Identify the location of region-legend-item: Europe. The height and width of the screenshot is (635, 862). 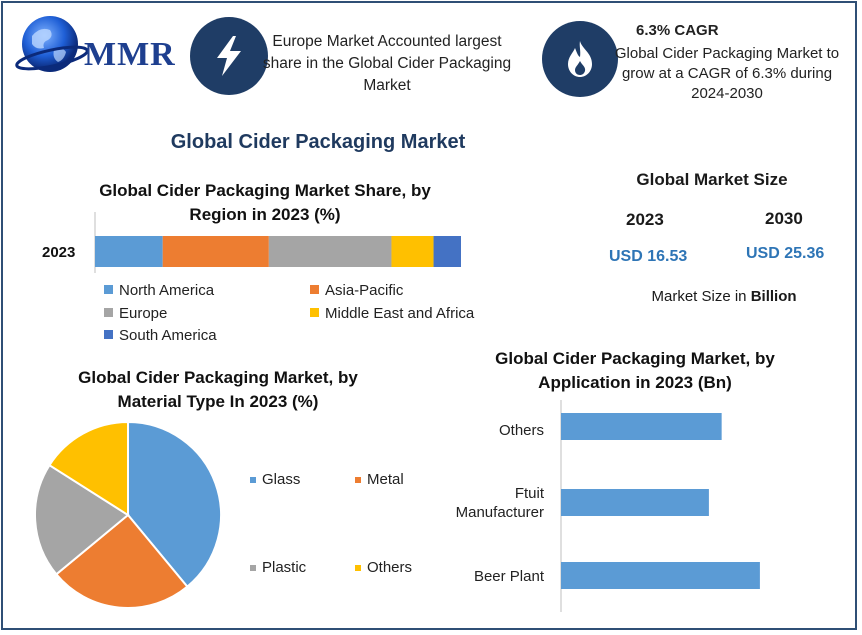
(135, 313).